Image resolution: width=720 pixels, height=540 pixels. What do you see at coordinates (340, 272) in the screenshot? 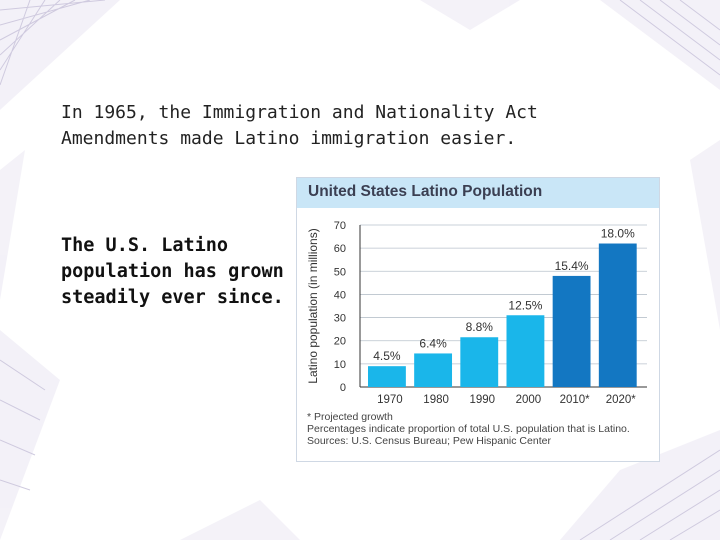
I see `y-tick-label: 50` at bounding box center [340, 272].